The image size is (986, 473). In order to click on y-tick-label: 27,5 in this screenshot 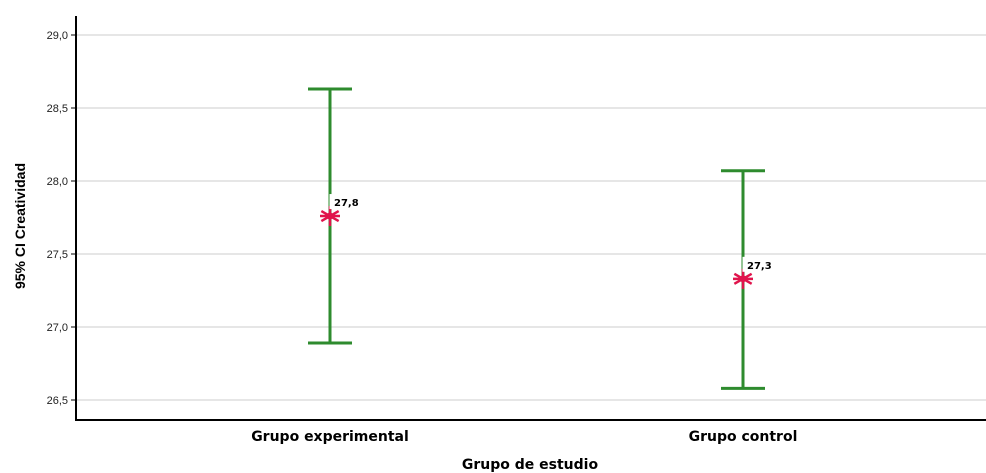, I will do `click(57, 255)`.